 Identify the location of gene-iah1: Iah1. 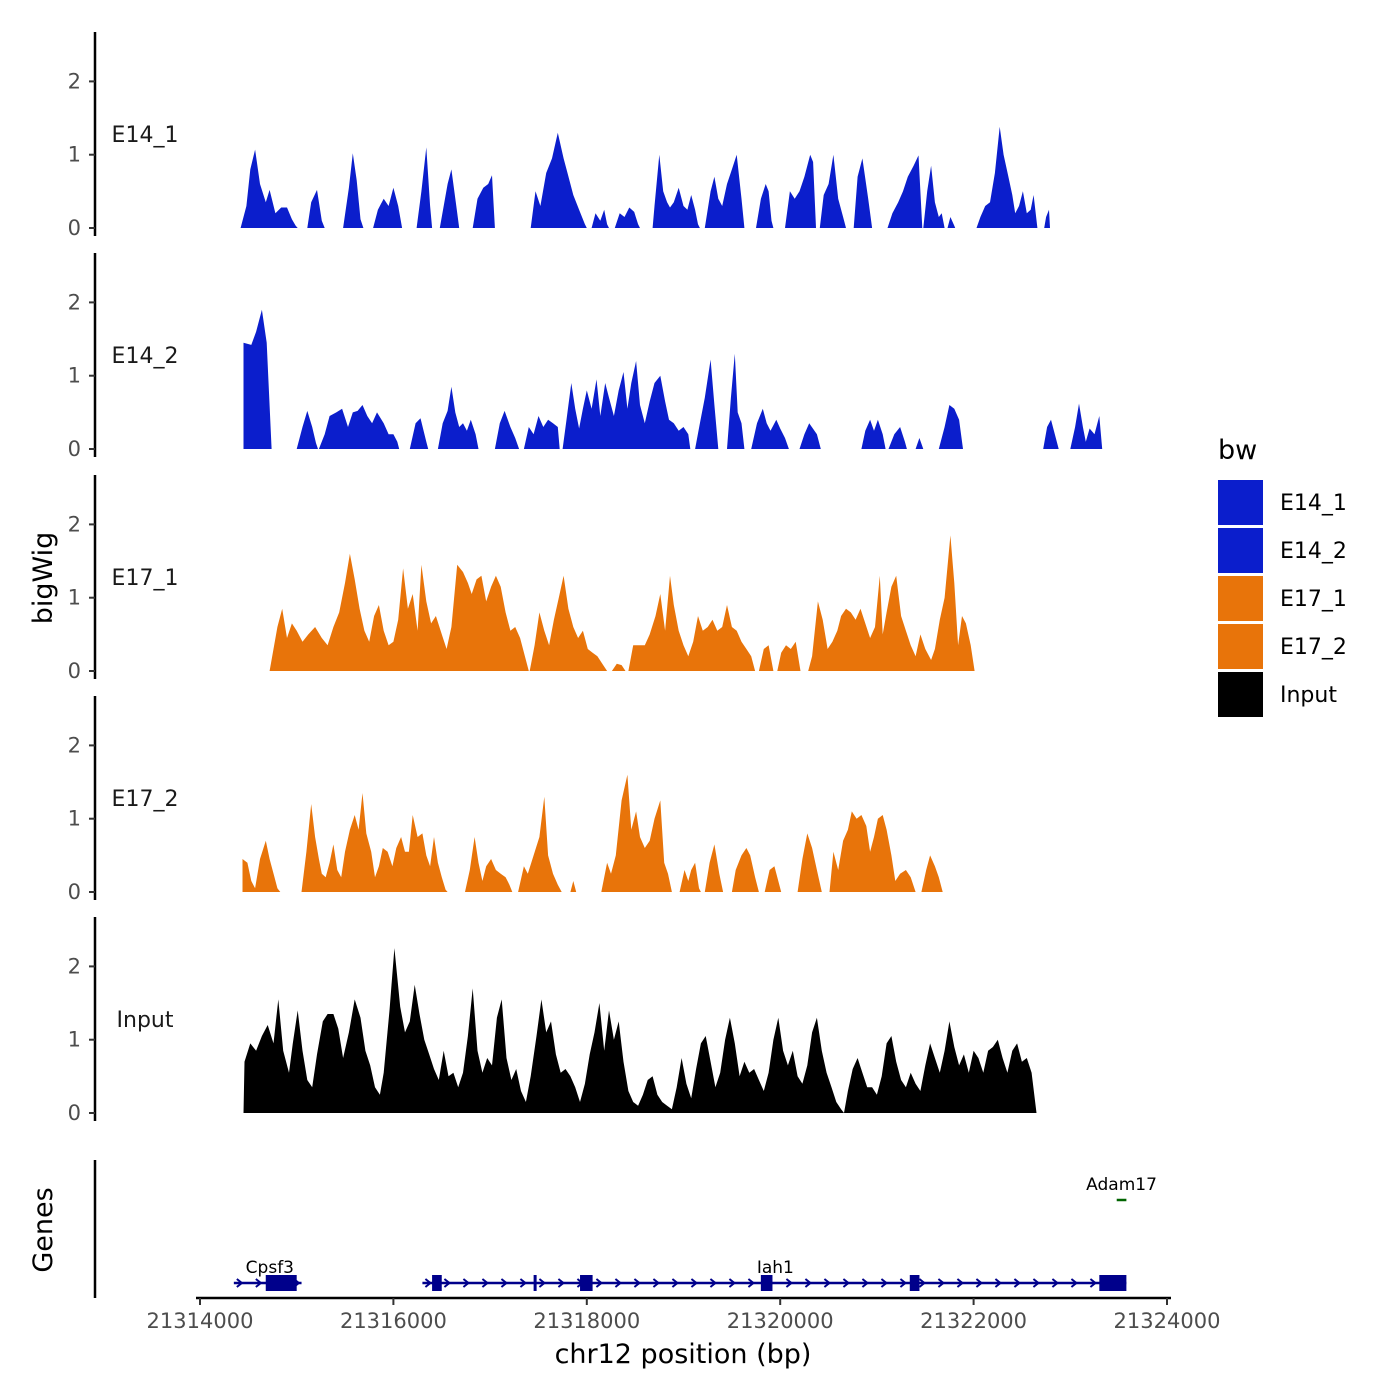
(774, 1274).